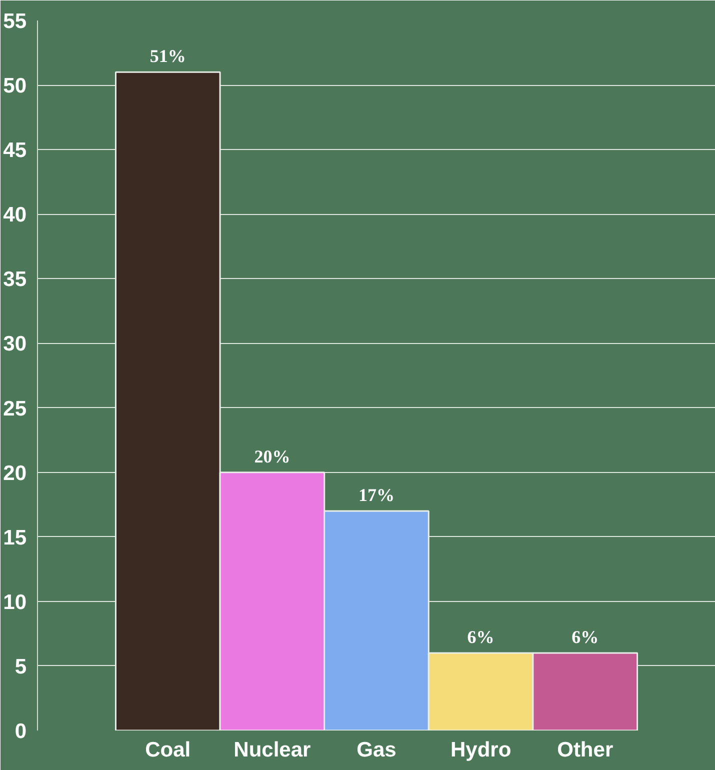  Describe the element at coordinates (20, 666) in the screenshot. I see `y-tick-label: 5` at that location.